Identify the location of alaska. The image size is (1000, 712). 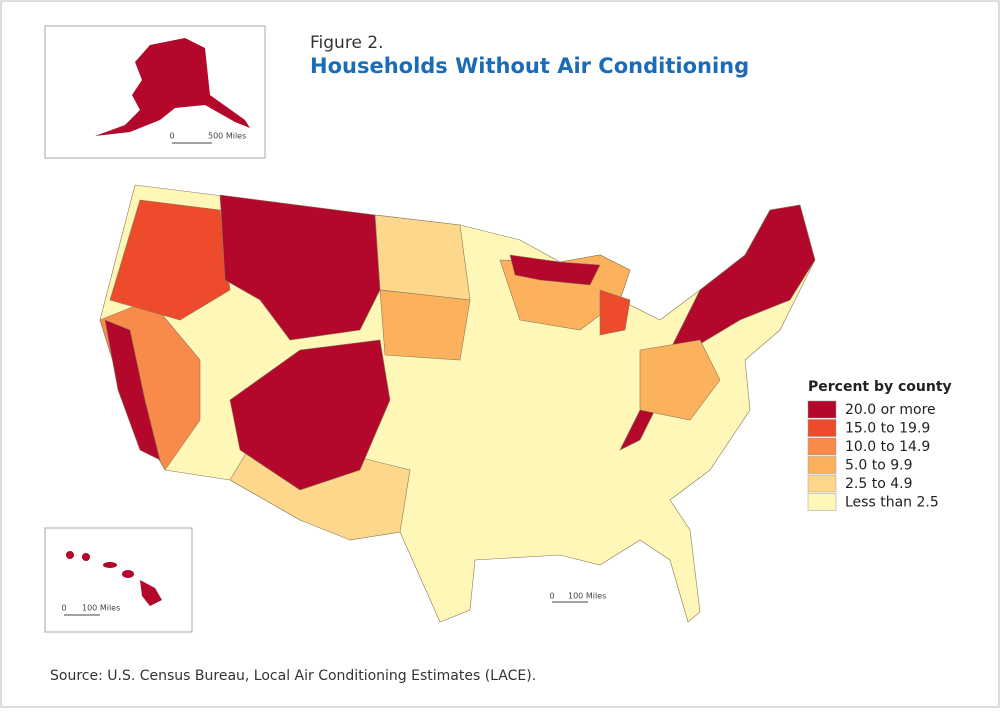
(172, 87).